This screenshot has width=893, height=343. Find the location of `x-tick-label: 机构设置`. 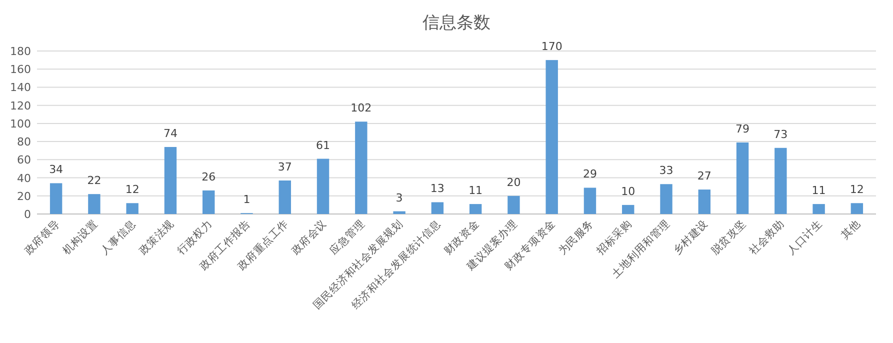

x-tick-label: 机构设置 is located at coordinates (80, 238).